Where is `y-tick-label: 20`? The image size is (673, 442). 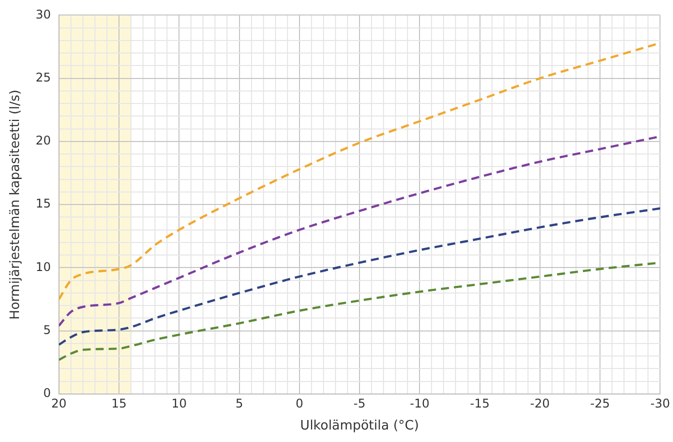 y-tick-label: 20 is located at coordinates (43, 141).